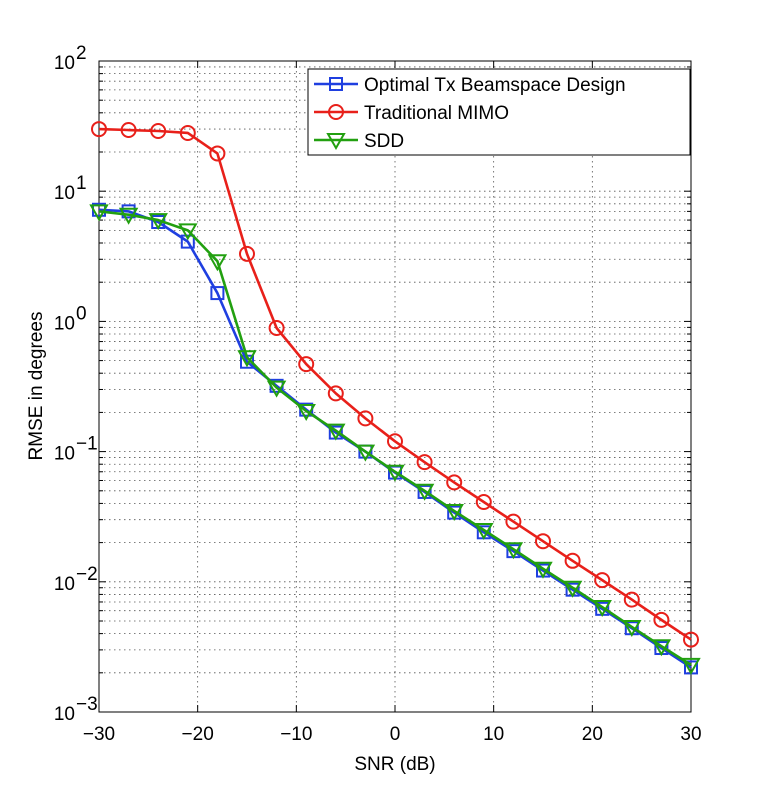  What do you see at coordinates (99, 734) in the screenshot?
I see `x-tick-label: −30` at bounding box center [99, 734].